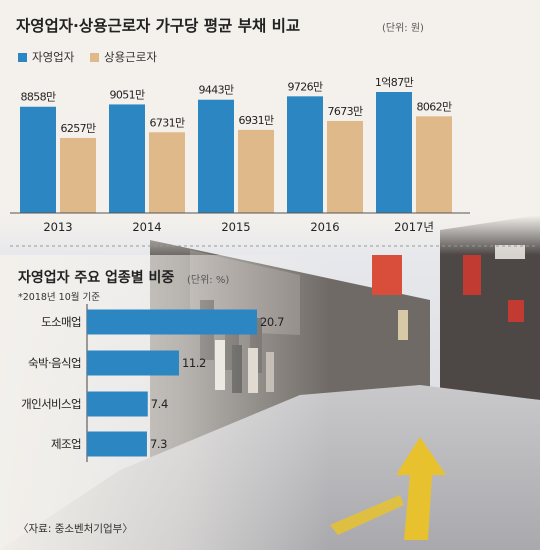 This screenshot has height=550, width=540. What do you see at coordinates (159, 404) in the screenshot?
I see `value-label: 7.4` at bounding box center [159, 404].